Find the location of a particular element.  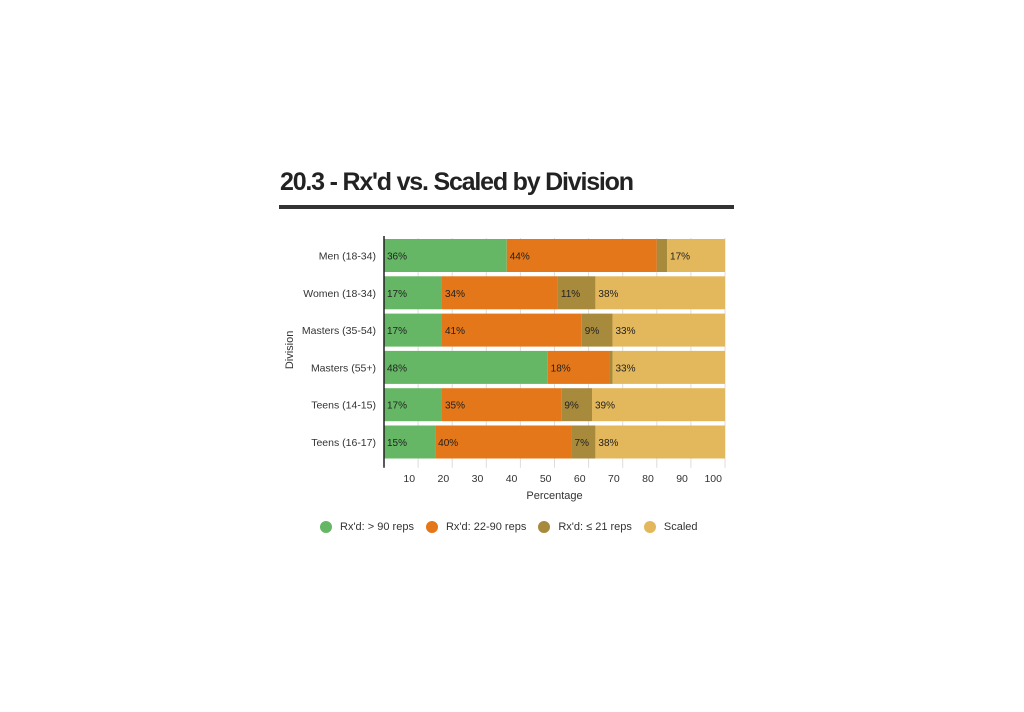

x-tick-label: 30 is located at coordinates (478, 479).